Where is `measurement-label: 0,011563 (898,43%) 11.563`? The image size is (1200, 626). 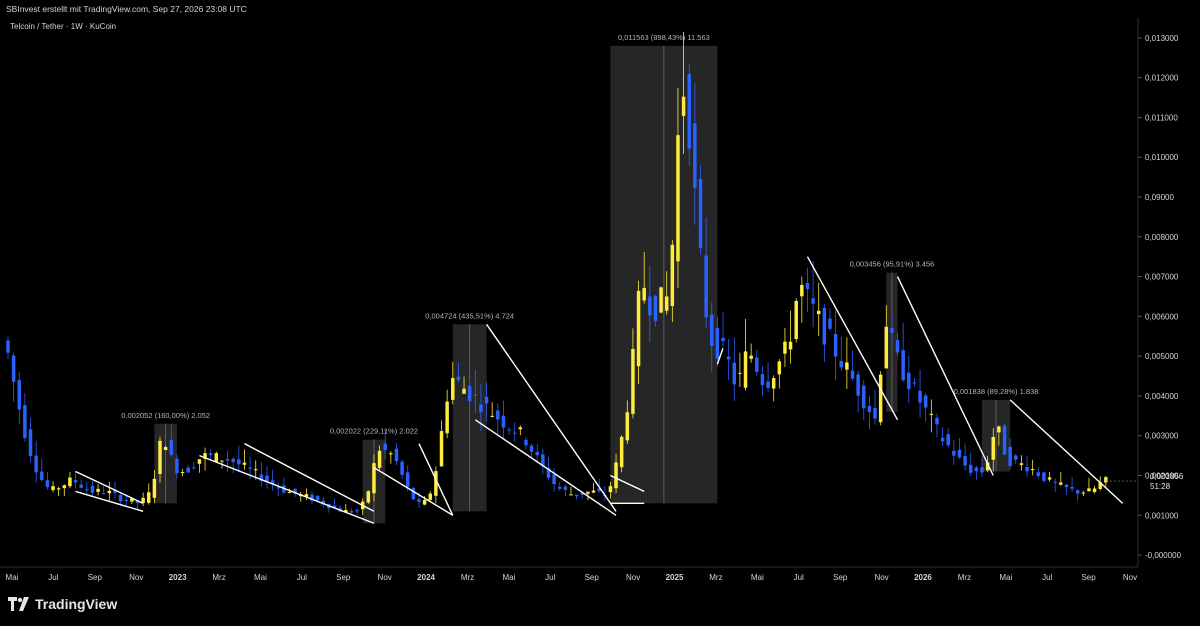
measurement-label: 0,011563 (898,43%) 11.563 is located at coordinates (664, 37).